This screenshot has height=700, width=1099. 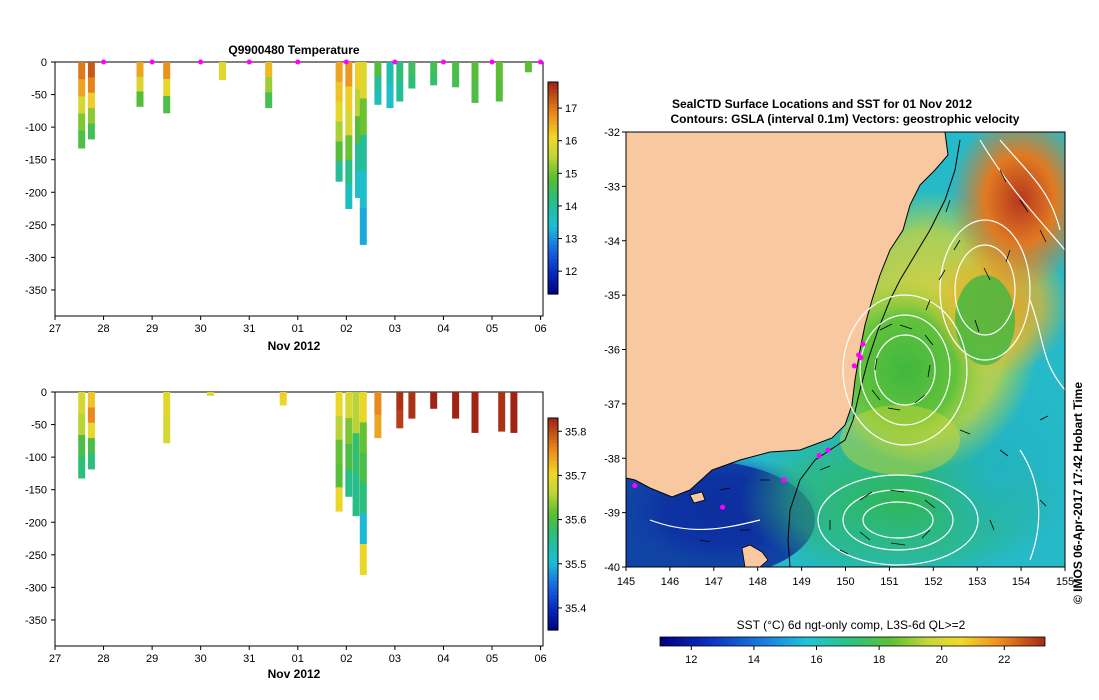 What do you see at coordinates (571, 207) in the screenshot?
I see `colorbar-tick-label: 14` at bounding box center [571, 207].